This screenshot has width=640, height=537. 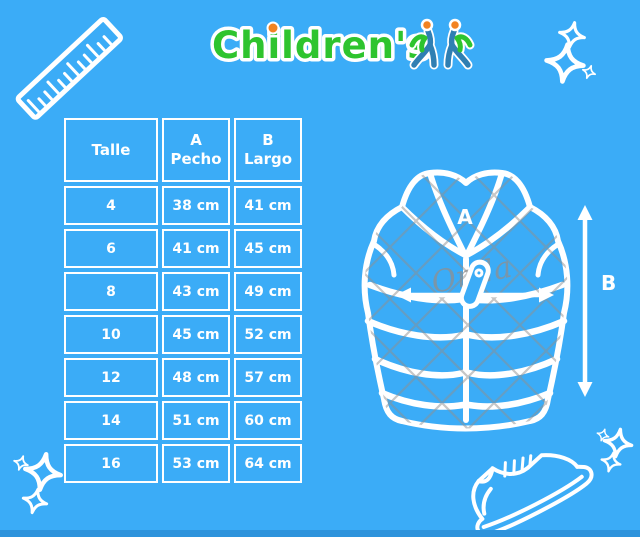 What do you see at coordinates (196, 291) in the screenshot?
I see `pecho-cell: 43 cm` at bounding box center [196, 291].